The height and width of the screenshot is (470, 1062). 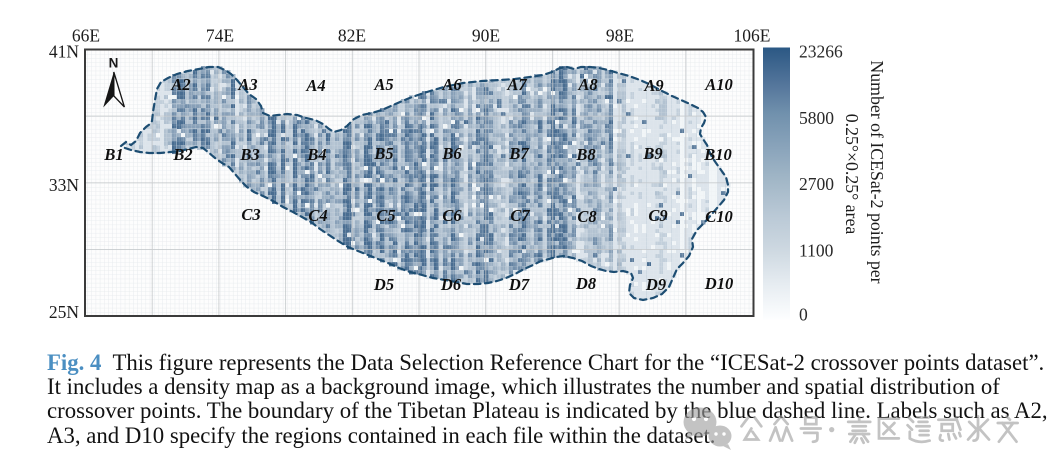 I want to click on svg-text: 90E, so click(x=486, y=36).